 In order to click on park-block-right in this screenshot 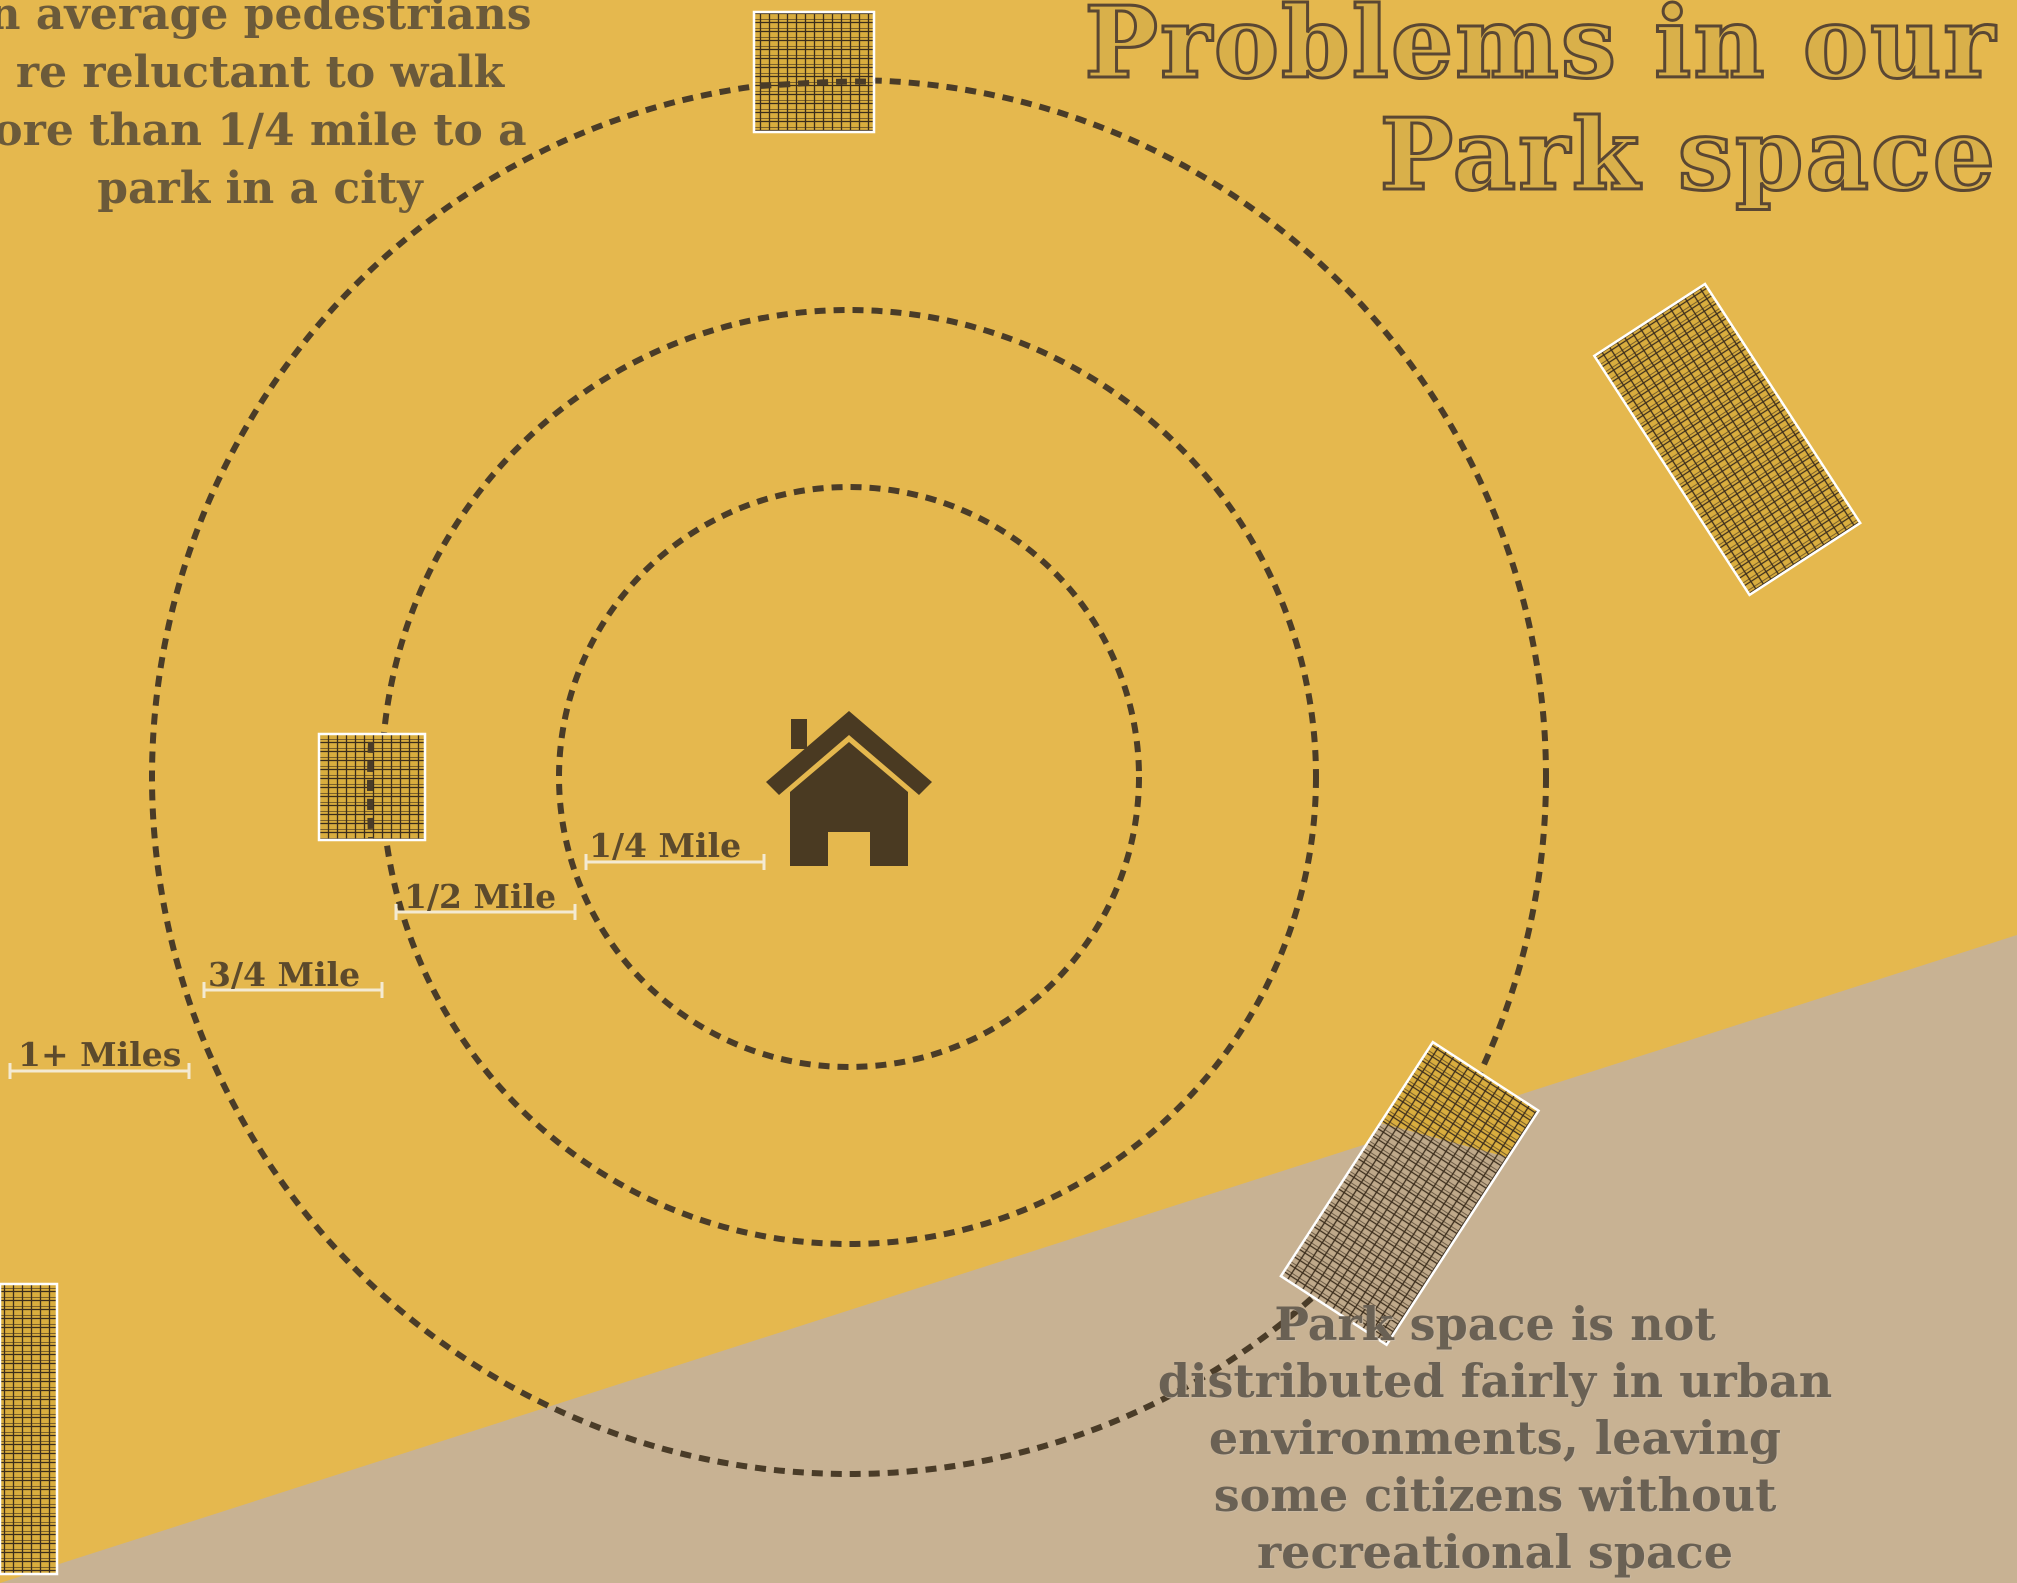, I will do `click(1727, 439)`.